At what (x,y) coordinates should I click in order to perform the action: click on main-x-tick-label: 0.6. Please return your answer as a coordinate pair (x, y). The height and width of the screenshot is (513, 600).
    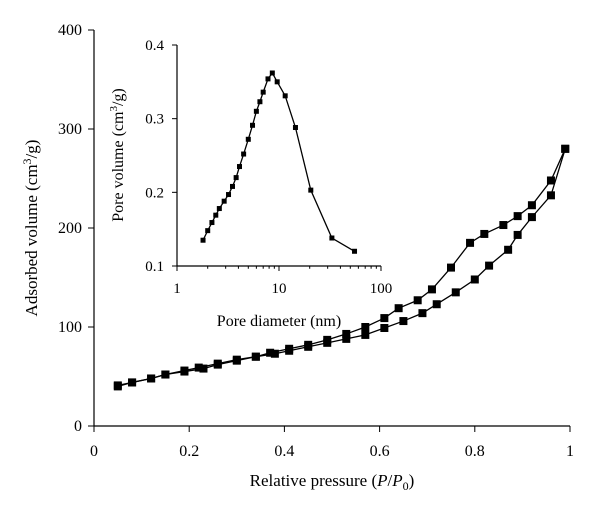
    Looking at the image, I should click on (380, 451).